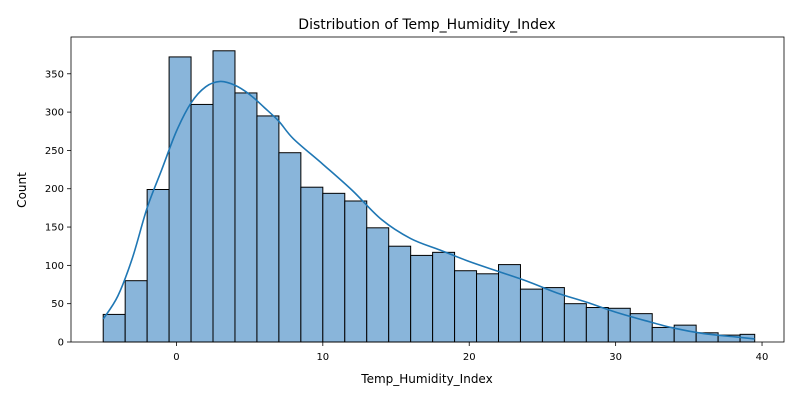  I want to click on y-tick-label: 350, so click(54, 74).